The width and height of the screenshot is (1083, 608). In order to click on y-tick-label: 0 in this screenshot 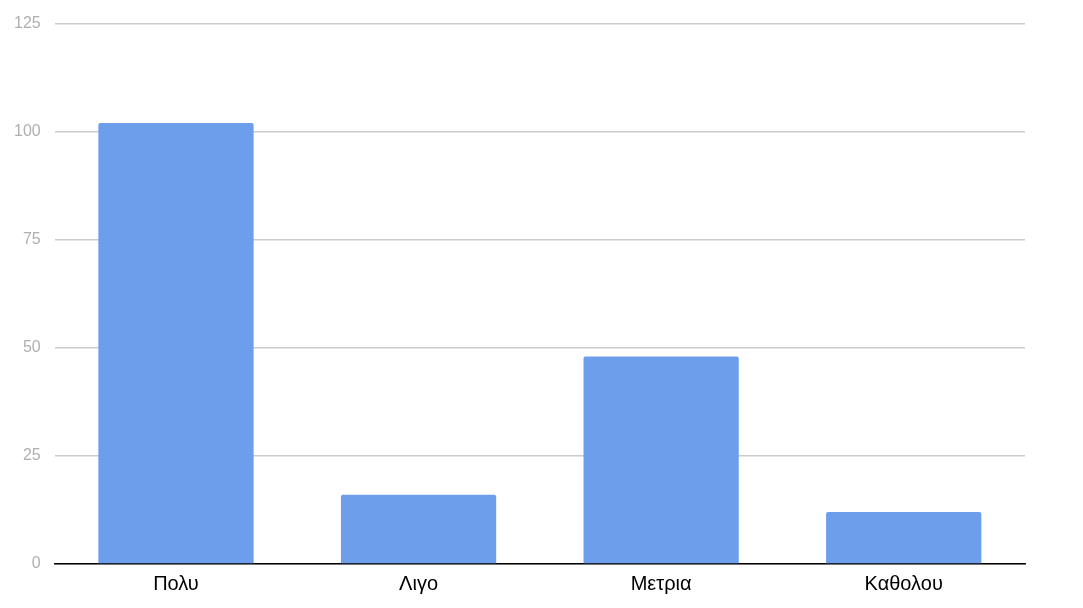, I will do `click(36, 563)`.